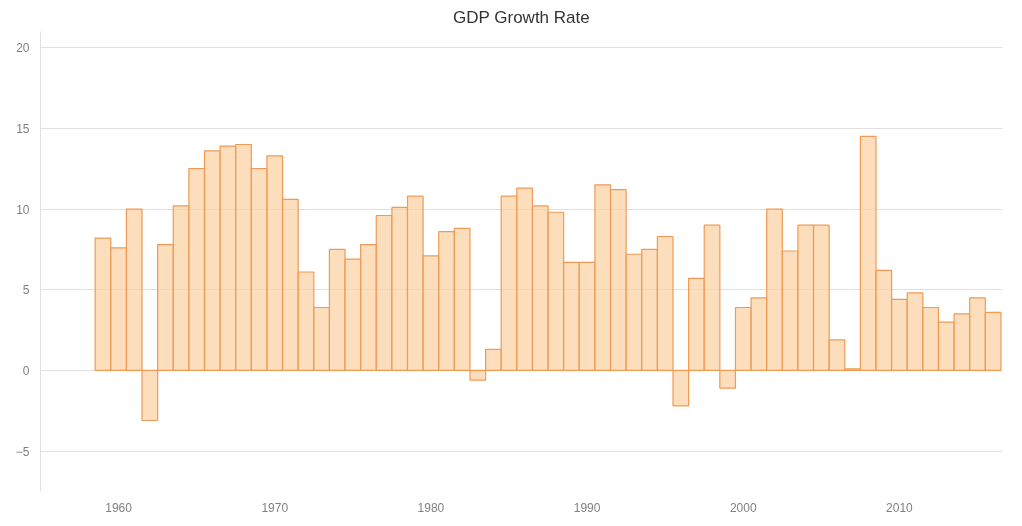  I want to click on x-tick-label: 2000, so click(743, 507).